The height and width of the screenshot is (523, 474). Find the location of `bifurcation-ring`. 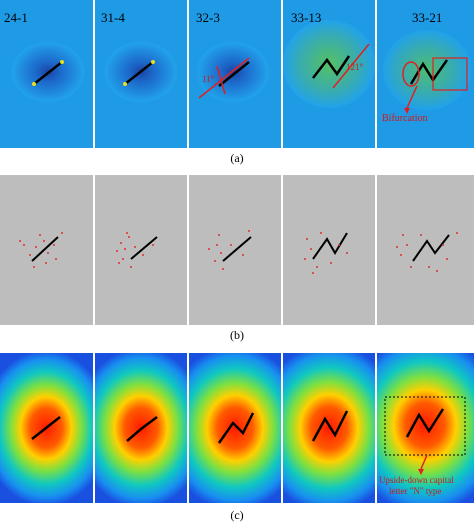

bifurcation-ring is located at coordinates (411, 74).